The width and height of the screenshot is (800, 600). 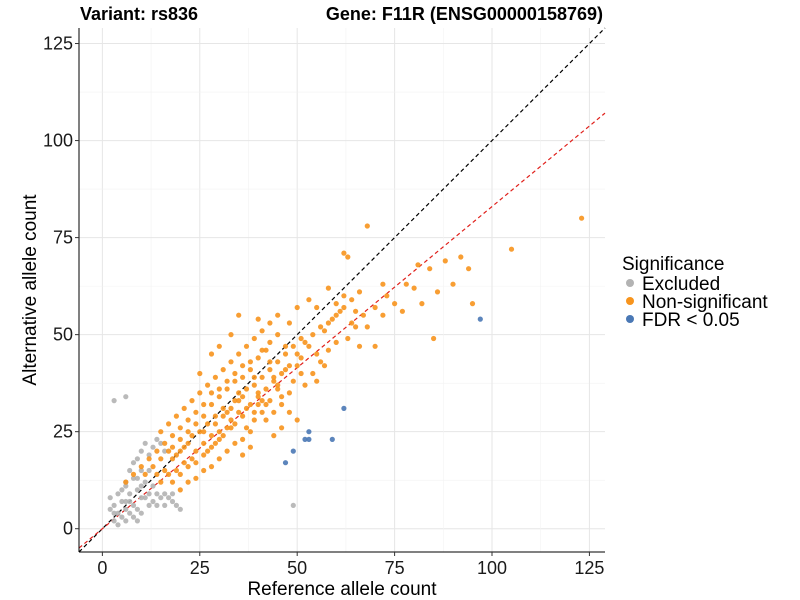 What do you see at coordinates (673, 264) in the screenshot?
I see `legend-title: Significance` at bounding box center [673, 264].